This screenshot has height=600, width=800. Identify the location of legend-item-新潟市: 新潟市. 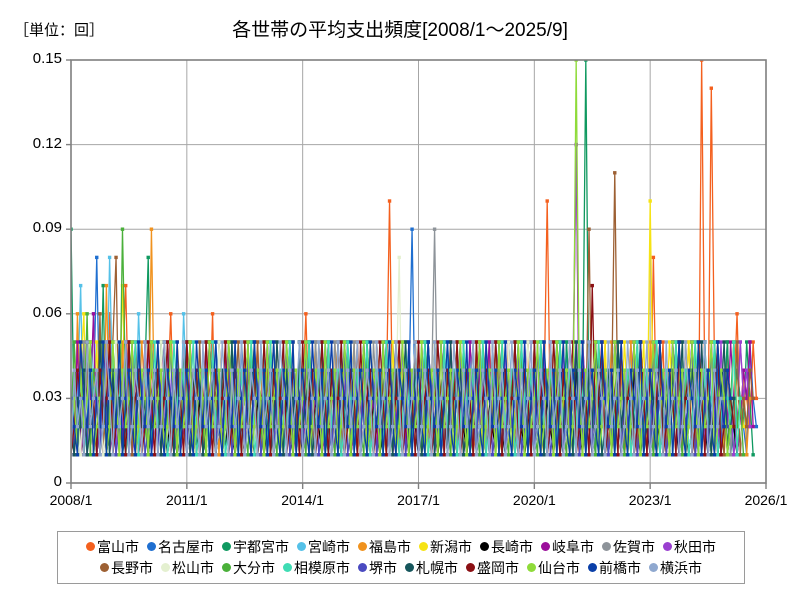
(445, 547).